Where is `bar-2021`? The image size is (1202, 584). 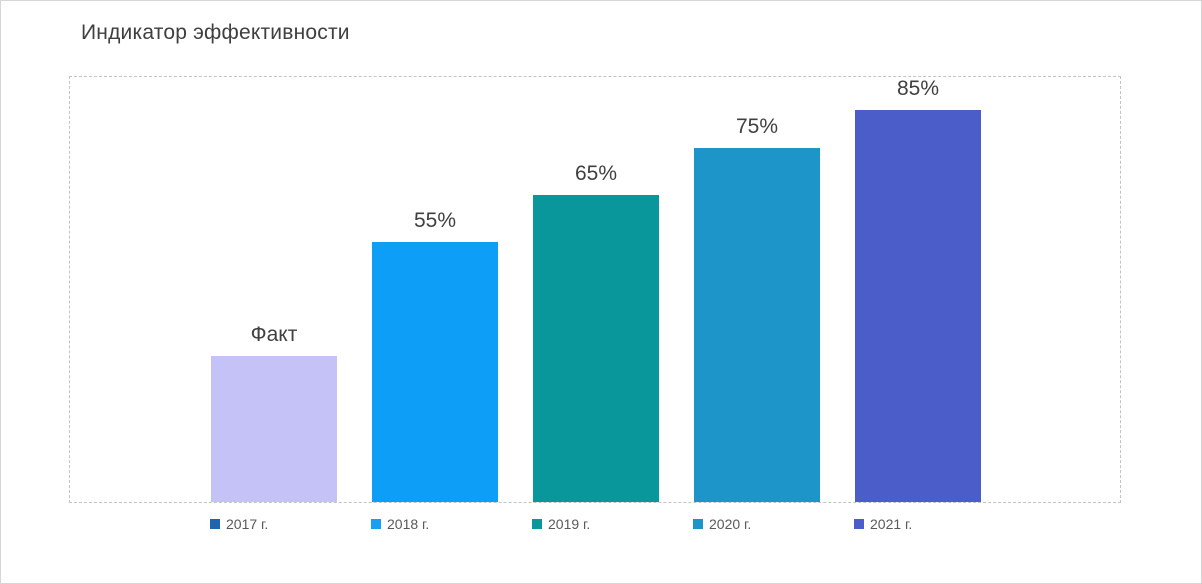 bar-2021 is located at coordinates (918, 306).